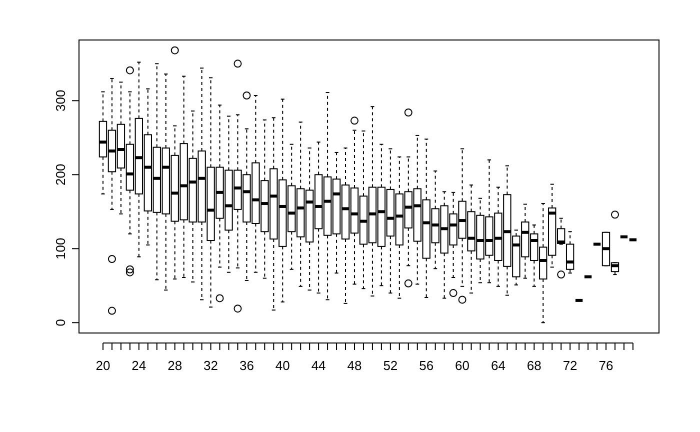 This screenshot has height=432, width=700. Describe the element at coordinates (103, 365) in the screenshot. I see `x-tick-label: 20` at that location.